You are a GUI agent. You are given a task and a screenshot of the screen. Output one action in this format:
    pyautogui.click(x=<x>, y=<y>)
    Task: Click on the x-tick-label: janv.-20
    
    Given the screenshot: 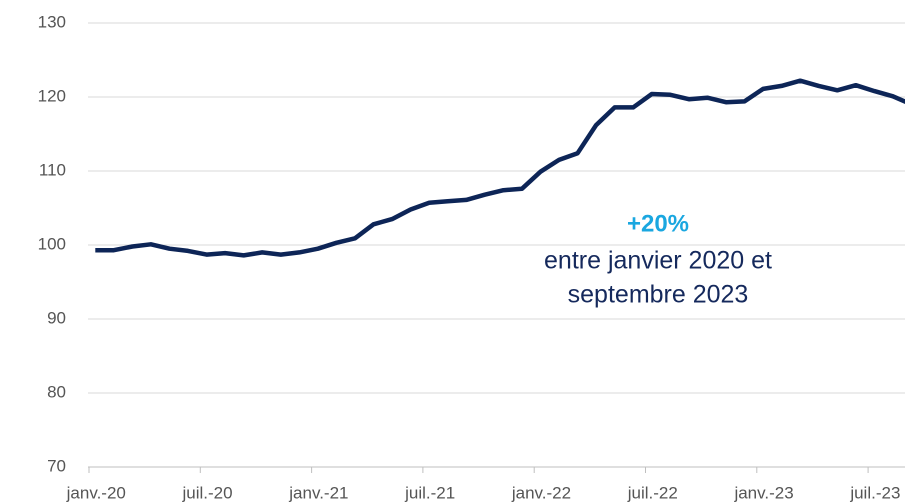 What is the action you would take?
    pyautogui.click(x=96, y=492)
    